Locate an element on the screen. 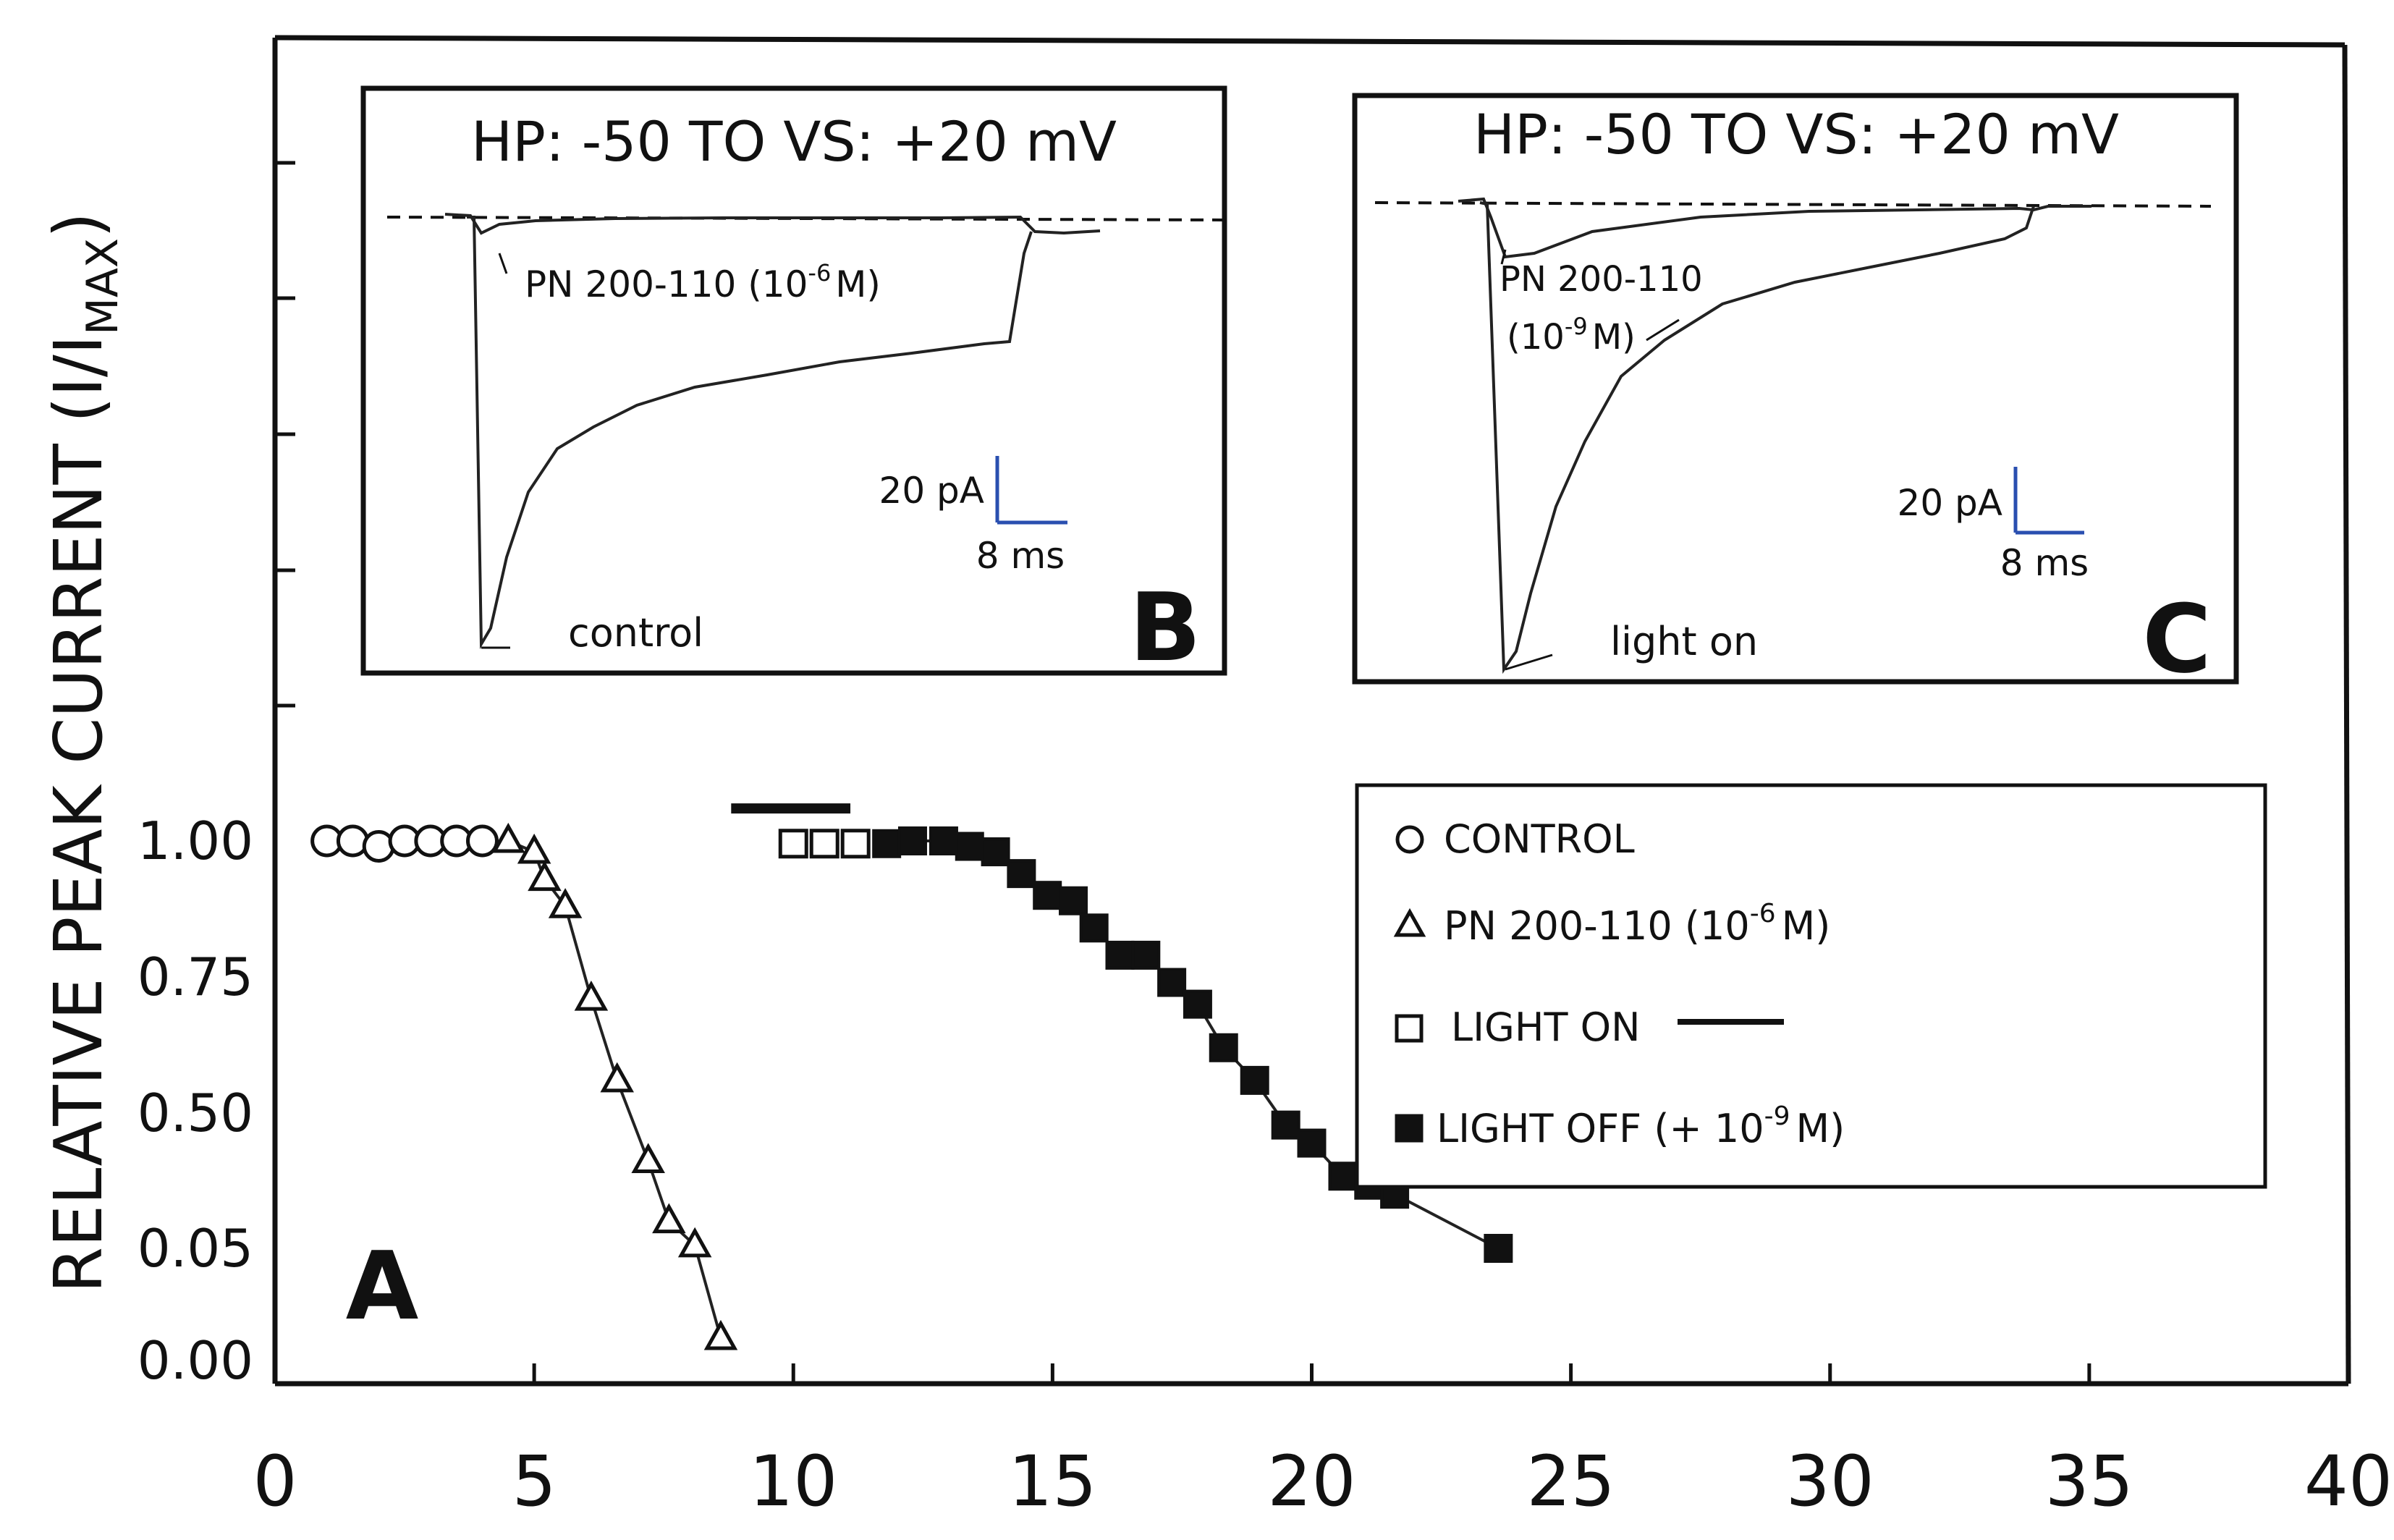  inset-c-drug-label-line2: (10-9 M) is located at coordinates (1571, 336).